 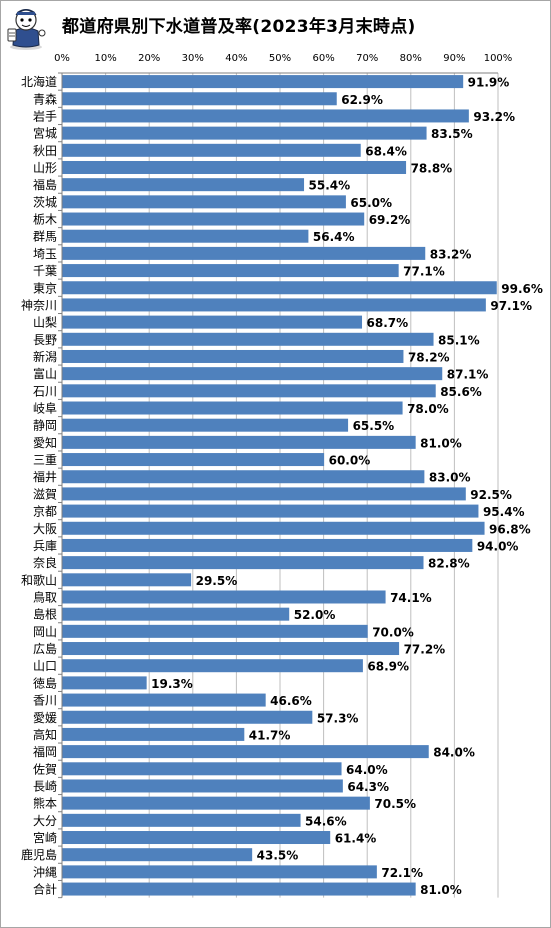 I want to click on data-label: 69.2%, so click(x=390, y=220).